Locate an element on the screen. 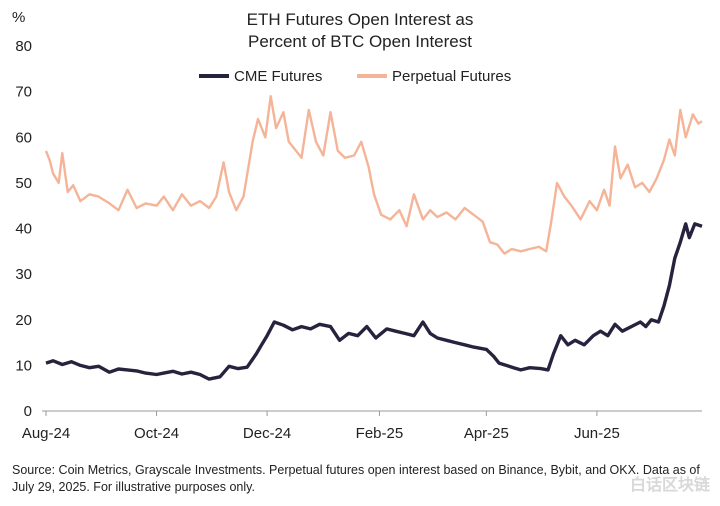 This screenshot has width=720, height=506. y-tick-label: 40 is located at coordinates (23, 229).